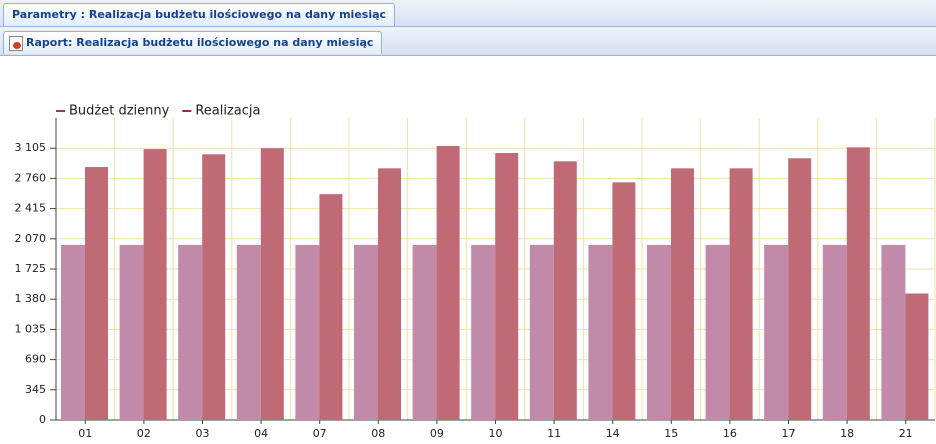 The image size is (936, 444). Describe the element at coordinates (31, 268) in the screenshot. I see `y-tick-label: 1 725` at that location.